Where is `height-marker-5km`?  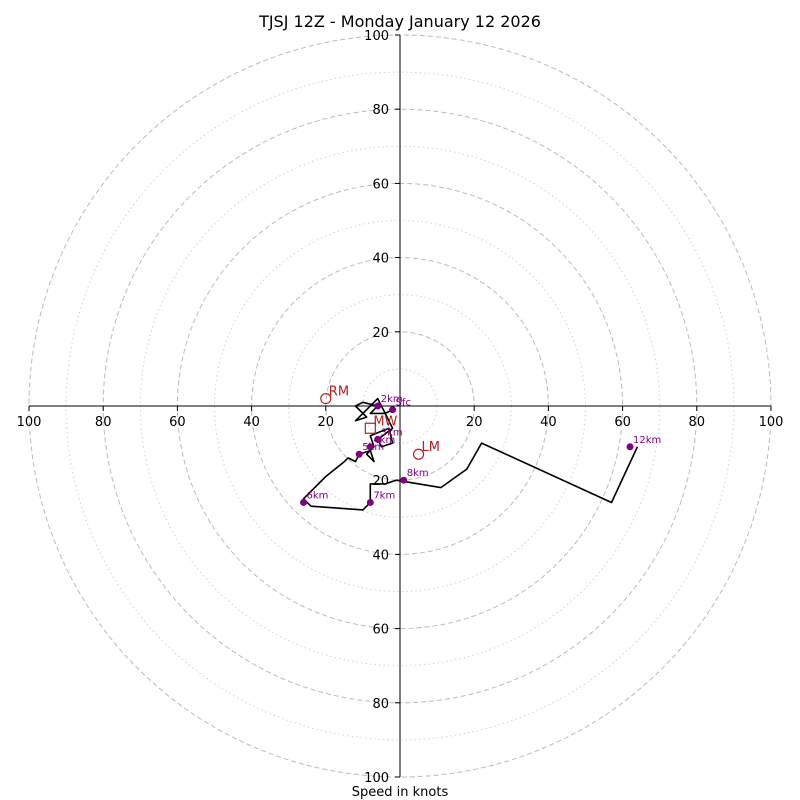 height-marker-5km is located at coordinates (359, 454).